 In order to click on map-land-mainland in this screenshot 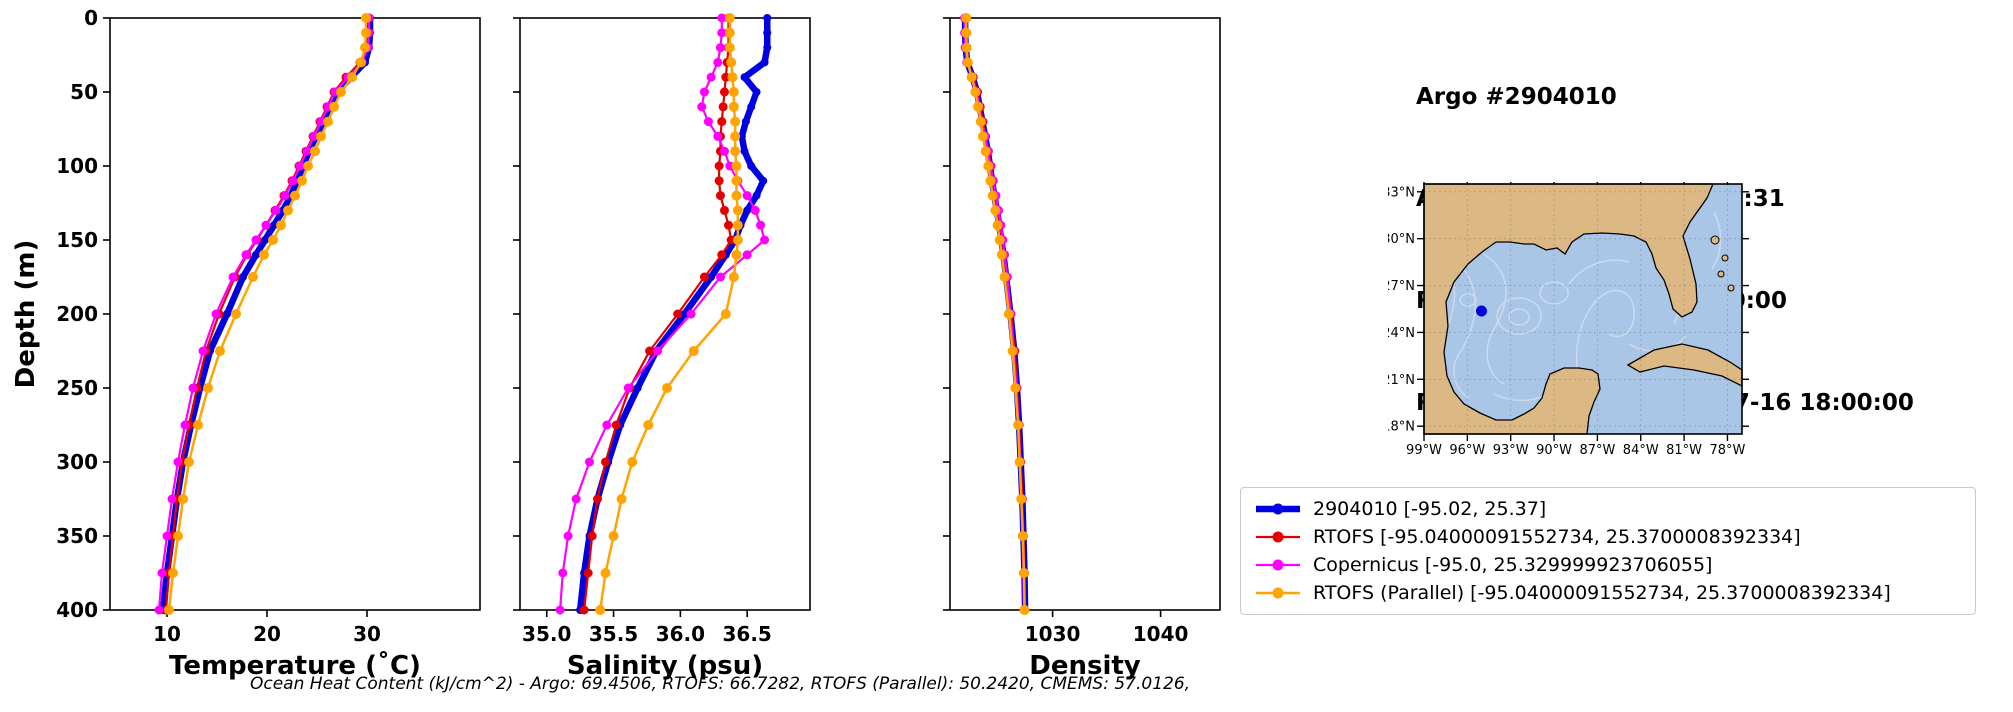, I will do `click(1568, 309)`.